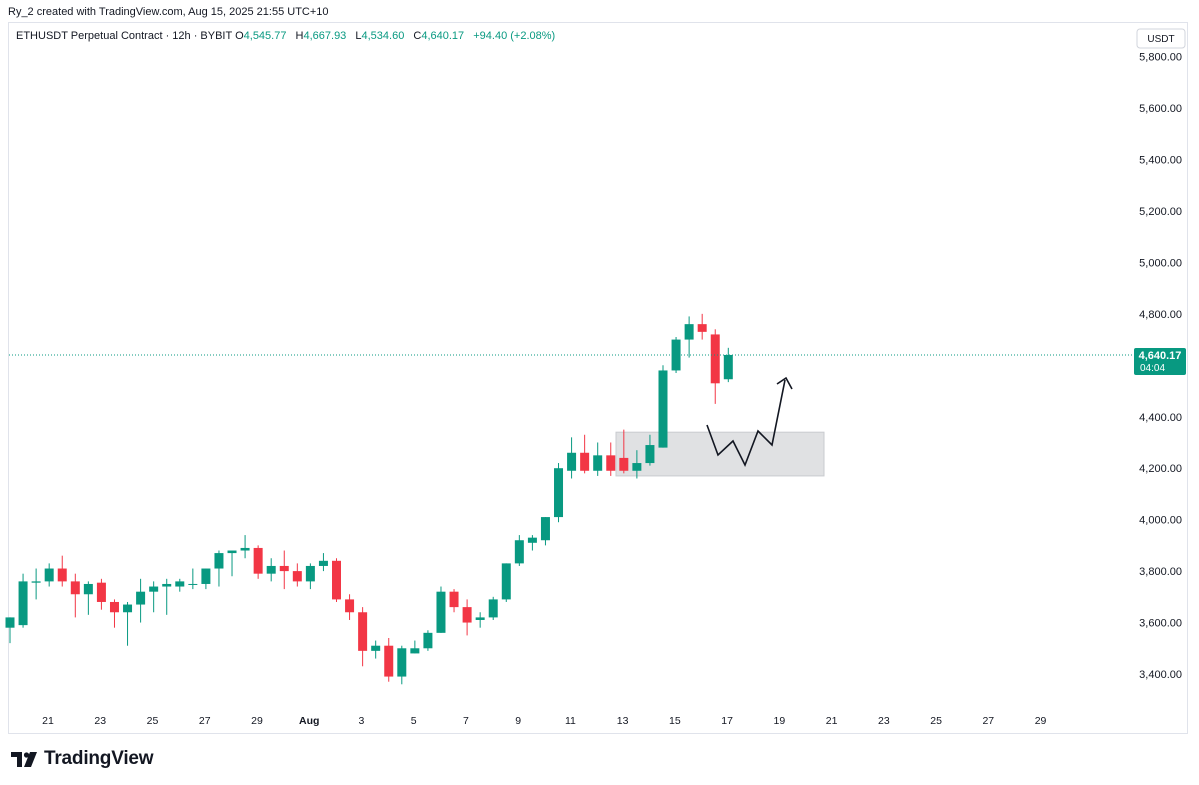  What do you see at coordinates (383, 36) in the screenshot?
I see `low-value: 4,534.60` at bounding box center [383, 36].